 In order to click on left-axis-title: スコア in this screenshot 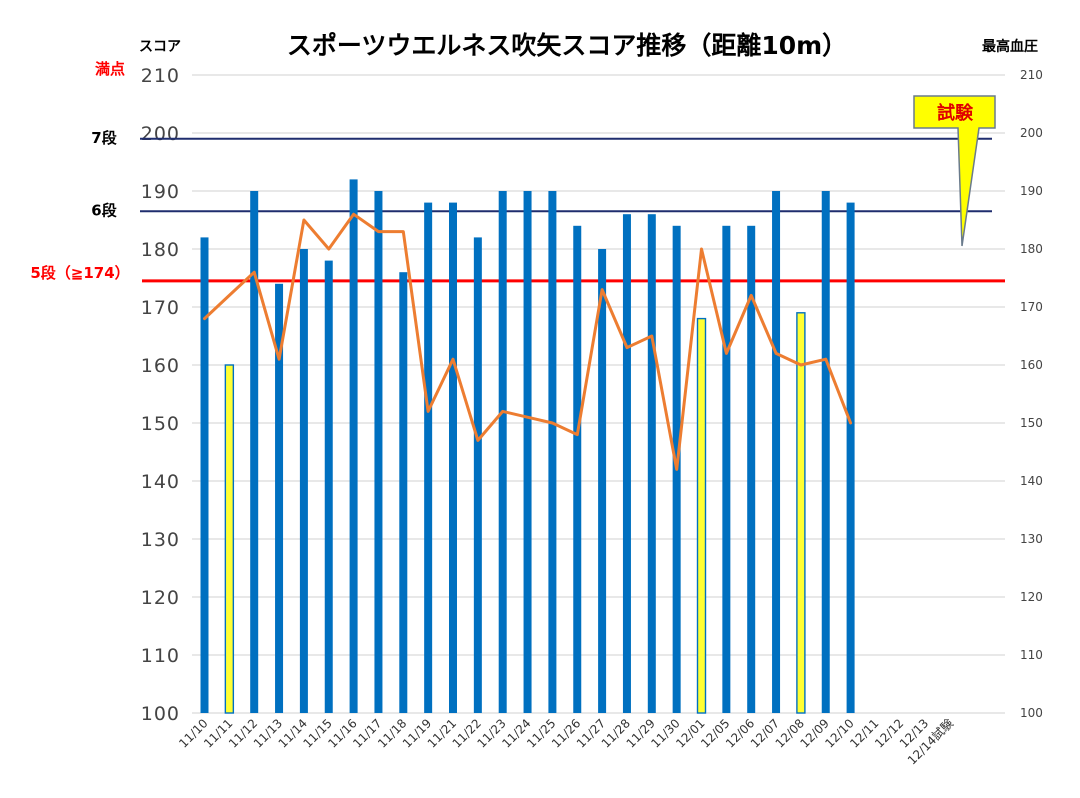, I will do `click(160, 47)`.